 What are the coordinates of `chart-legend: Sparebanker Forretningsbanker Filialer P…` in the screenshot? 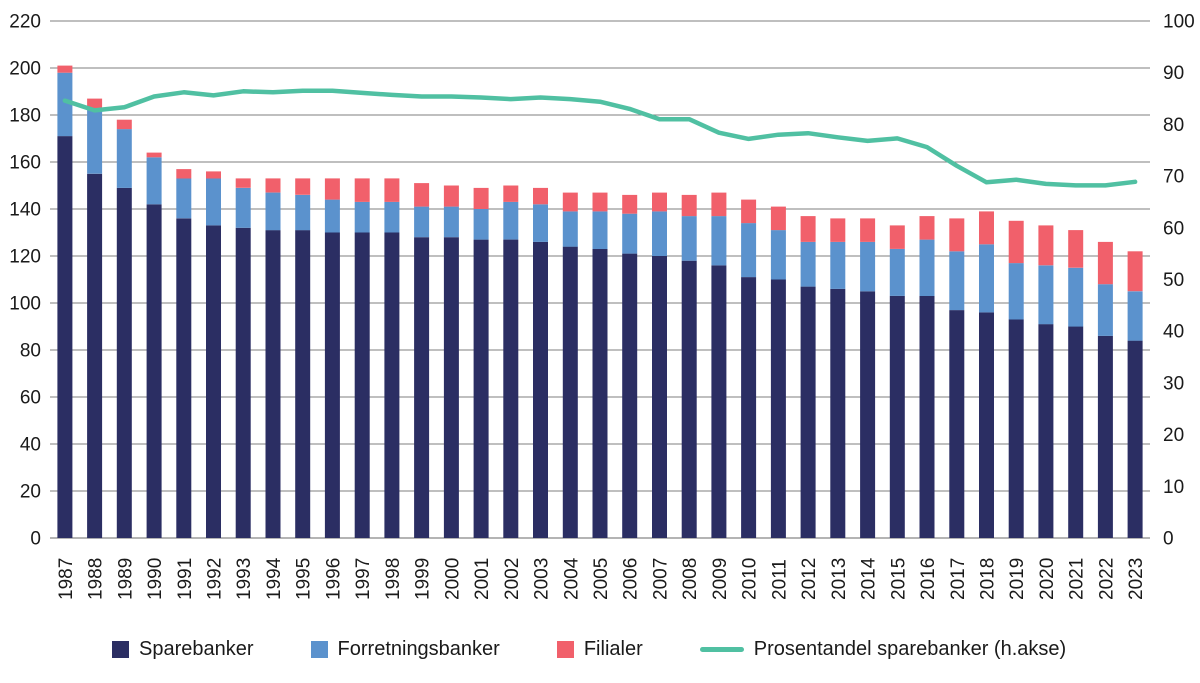 It's located at (589, 649).